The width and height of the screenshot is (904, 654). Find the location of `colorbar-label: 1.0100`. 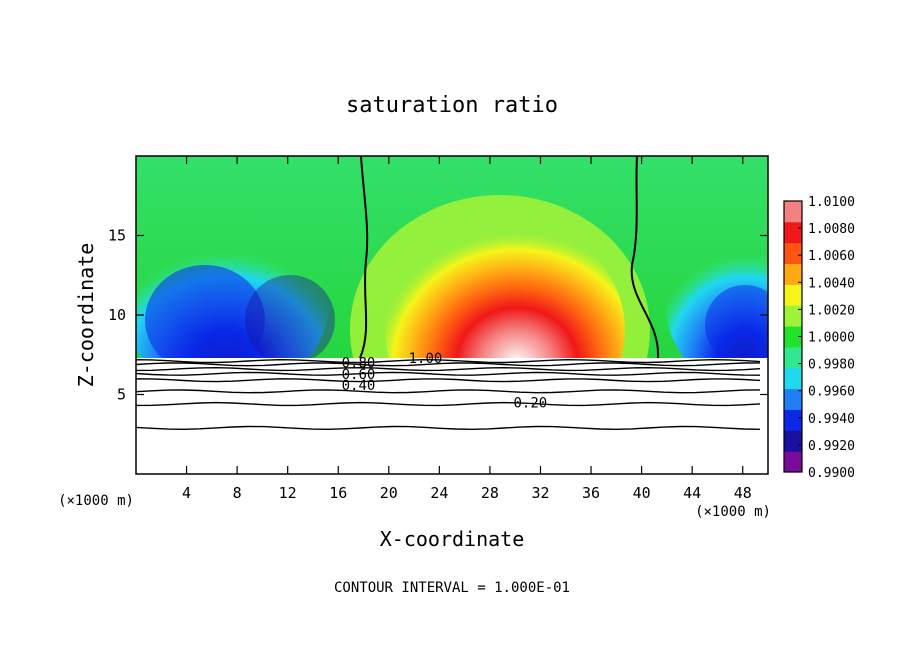

colorbar-label: 1.0100 is located at coordinates (831, 202).